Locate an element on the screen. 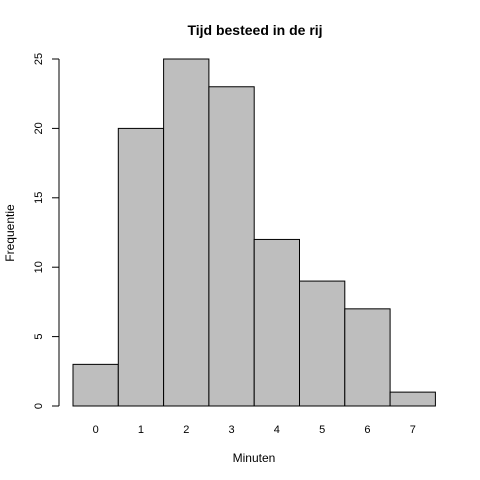 The width and height of the screenshot is (480, 480). chart-title: Tijd besteed in de rij is located at coordinates (254, 30).